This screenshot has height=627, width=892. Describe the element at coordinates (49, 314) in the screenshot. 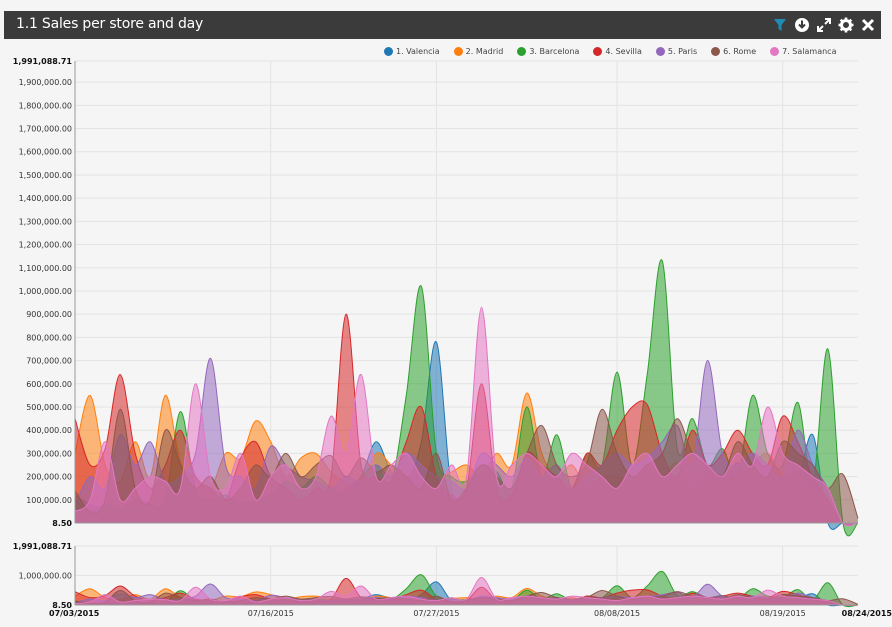

I see `y-tick-label: 900,000.00` at that location.